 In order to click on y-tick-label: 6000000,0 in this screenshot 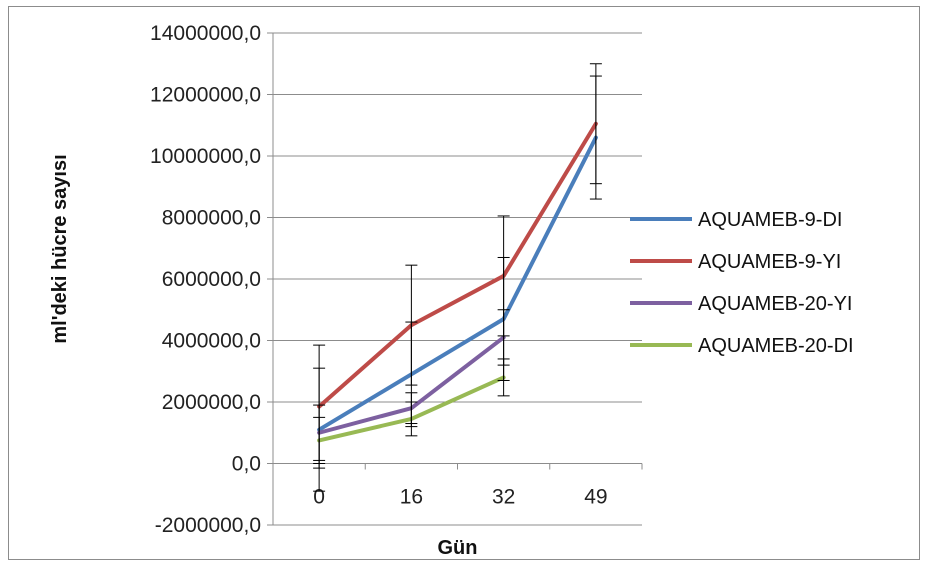, I will do `click(211, 279)`.